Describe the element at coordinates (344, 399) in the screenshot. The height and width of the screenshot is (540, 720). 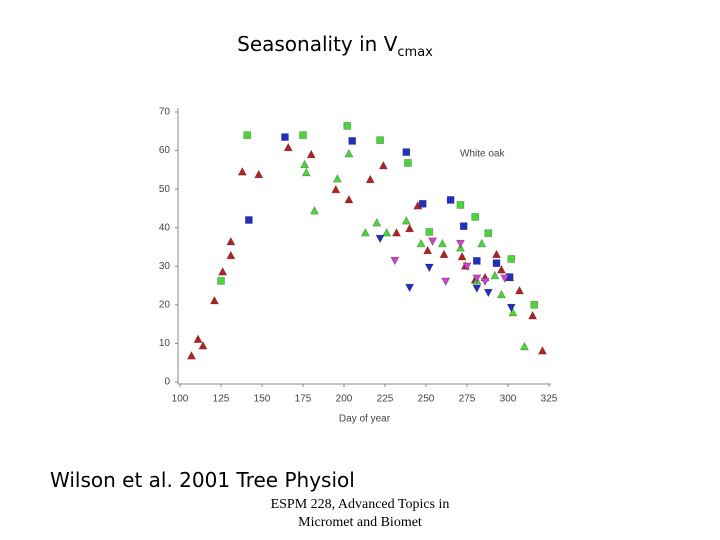
I see `x-tick-label: 200` at that location.